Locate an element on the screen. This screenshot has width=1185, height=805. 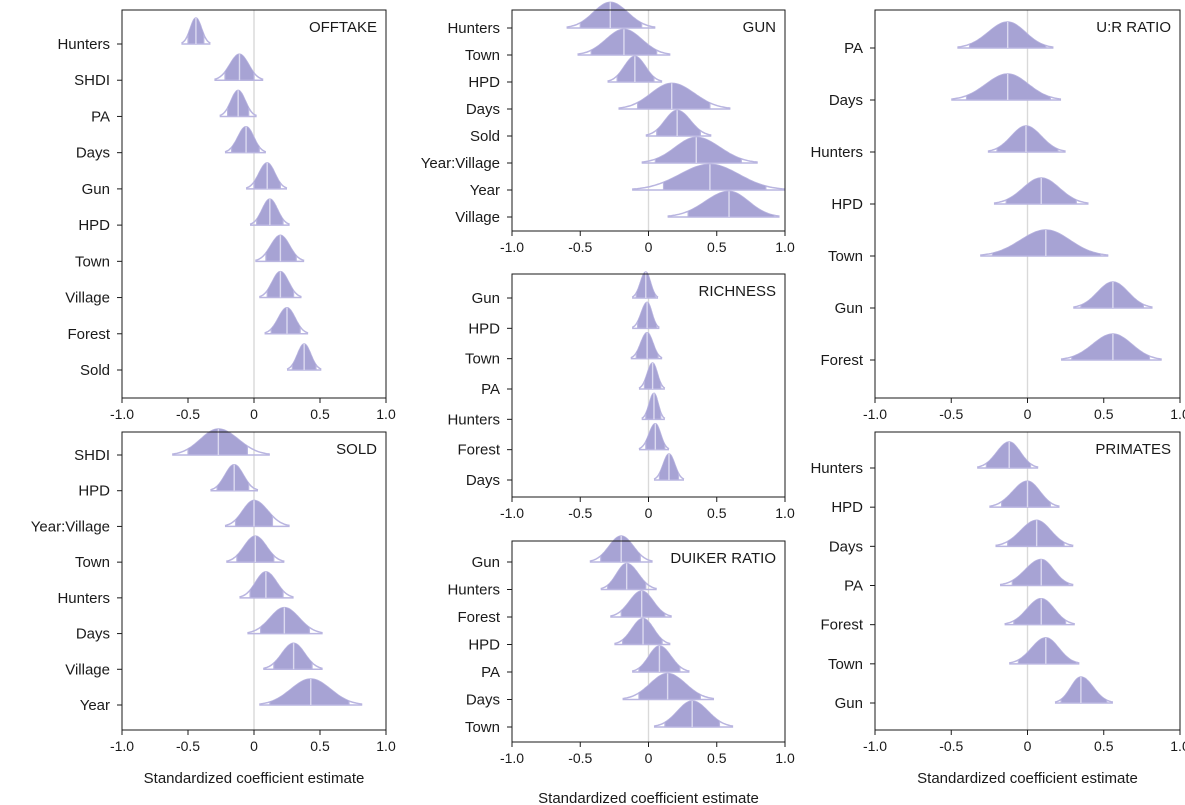
y-tick-label: Sold is located at coordinates (485, 136).